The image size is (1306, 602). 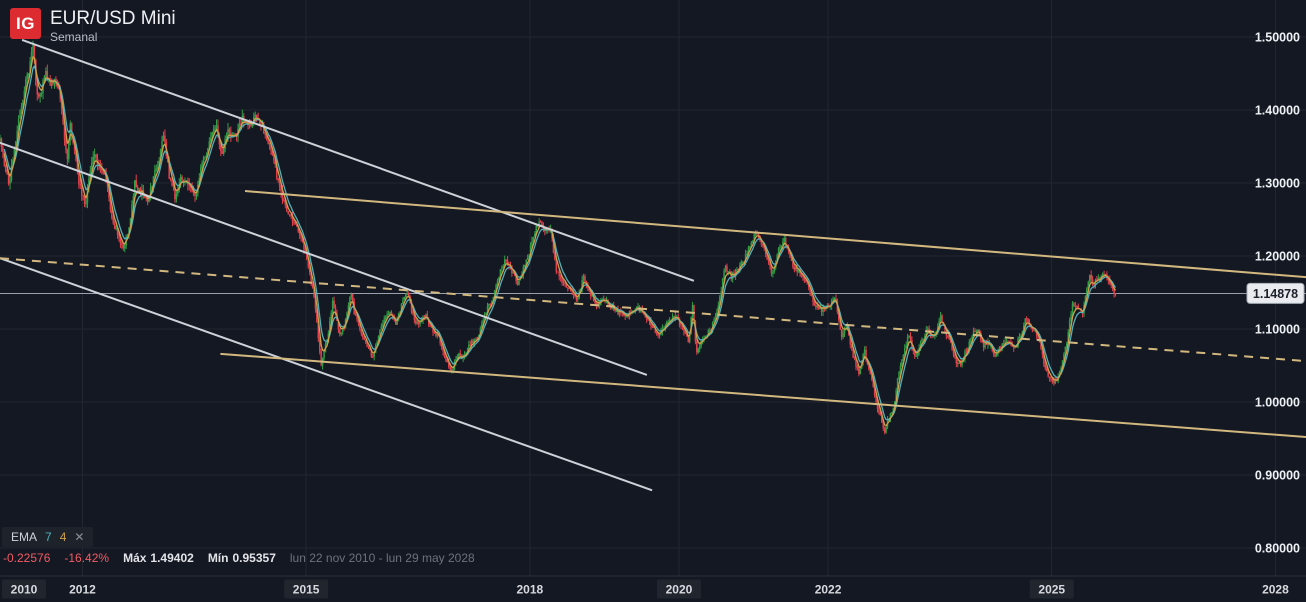 I want to click on svg-text: 2020, so click(x=679, y=590).